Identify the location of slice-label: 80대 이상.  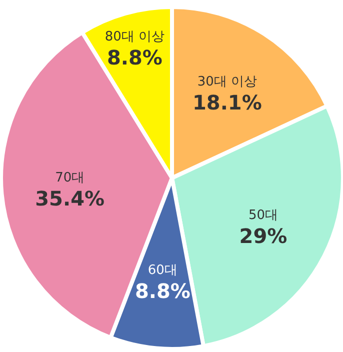
(134, 36).